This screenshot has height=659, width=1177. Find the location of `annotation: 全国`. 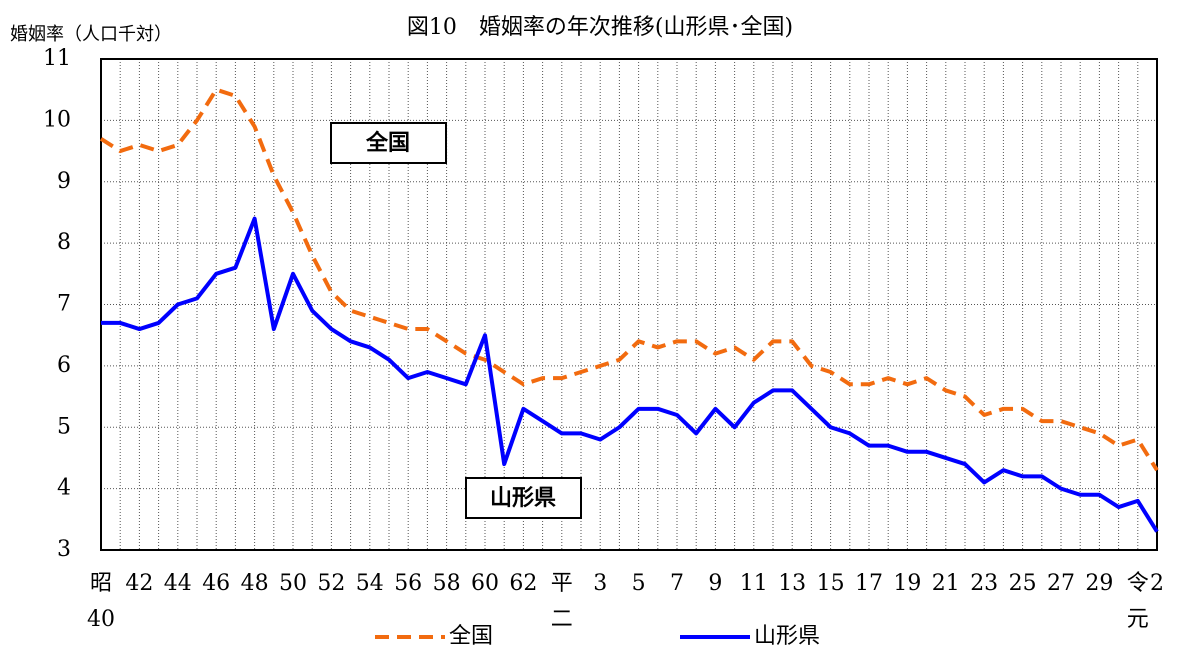

annotation: 全国 is located at coordinates (387, 143).